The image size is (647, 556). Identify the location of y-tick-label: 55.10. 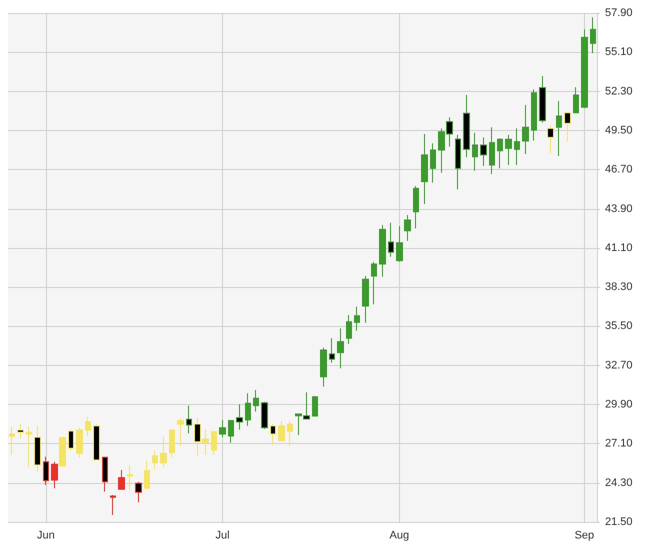
(619, 52).